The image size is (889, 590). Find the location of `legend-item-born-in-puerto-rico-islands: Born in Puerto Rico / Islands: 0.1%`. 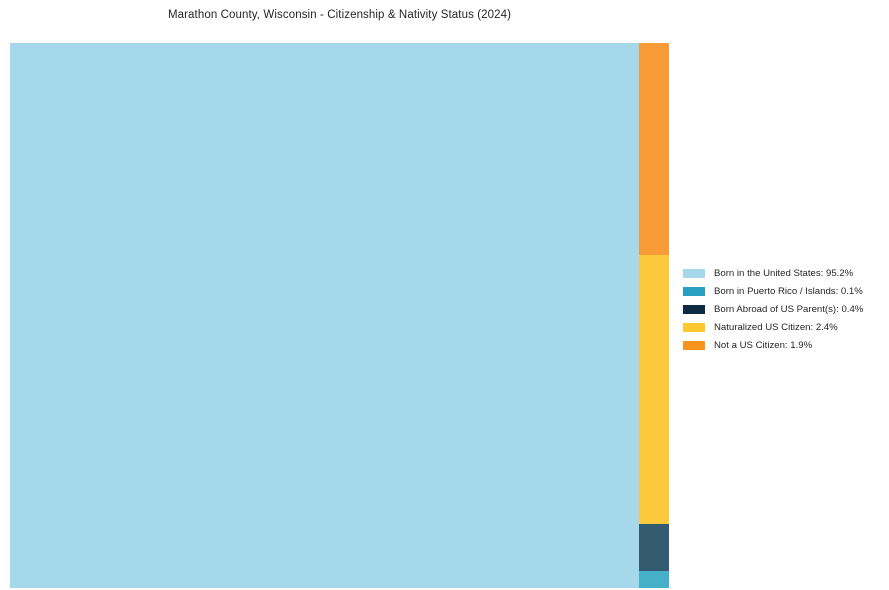

legend-item-born-in-puerto-rico-islands: Born in Puerto Rico / Islands: 0.1% is located at coordinates (781, 291).